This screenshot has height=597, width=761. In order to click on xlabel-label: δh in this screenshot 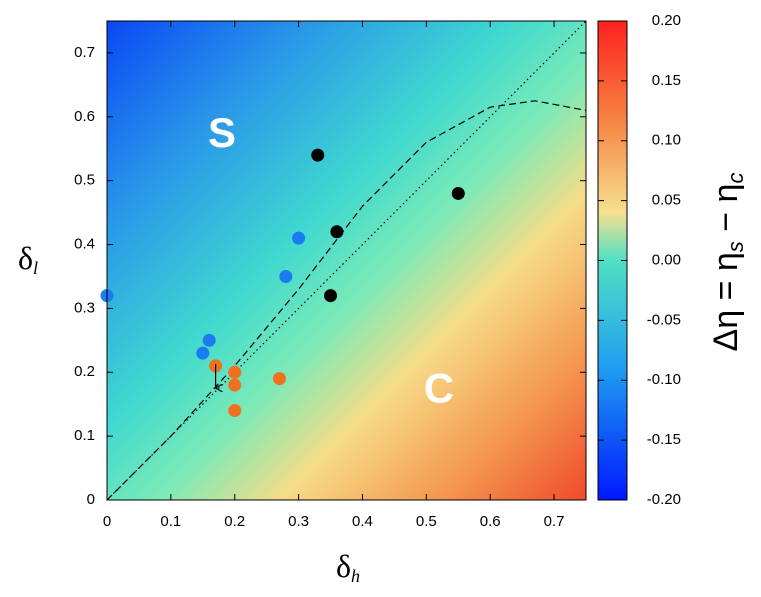, I will do `click(348, 567)`.